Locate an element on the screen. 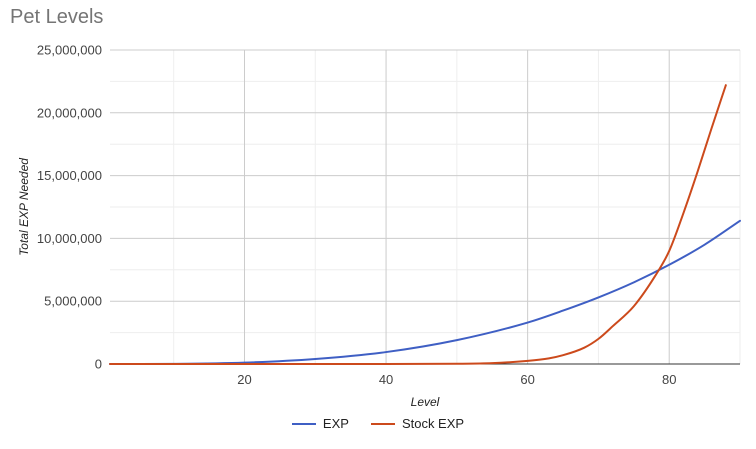 Image resolution: width=756 pixels, height=449 pixels. legend-item: EXP is located at coordinates (320, 423).